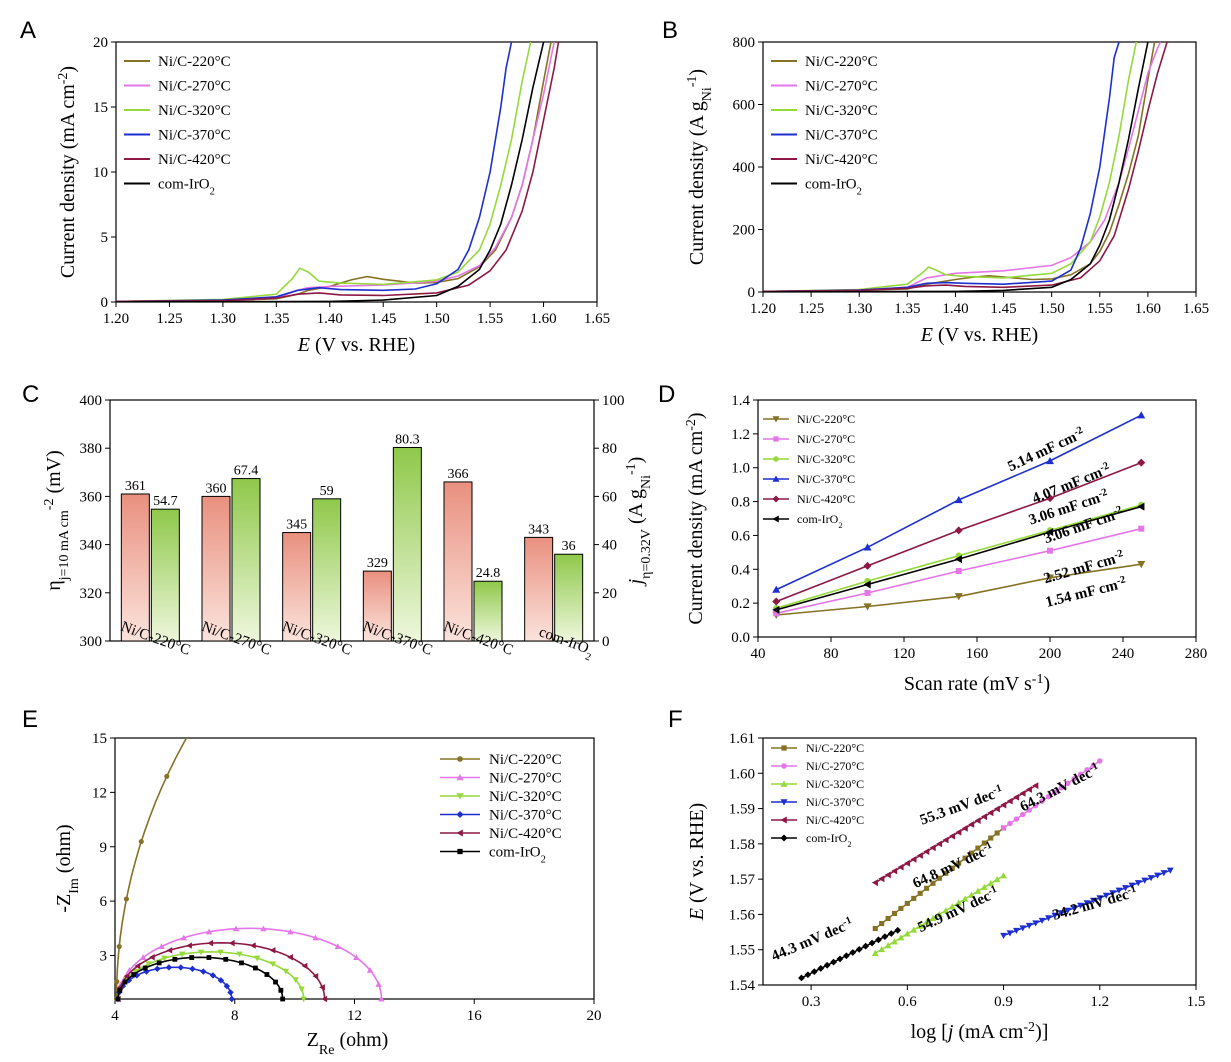 The height and width of the screenshot is (1062, 1231). What do you see at coordinates (194, 160) in the screenshot?
I see `panel-a-legend-label-4: Ni/C-420°C` at bounding box center [194, 160].